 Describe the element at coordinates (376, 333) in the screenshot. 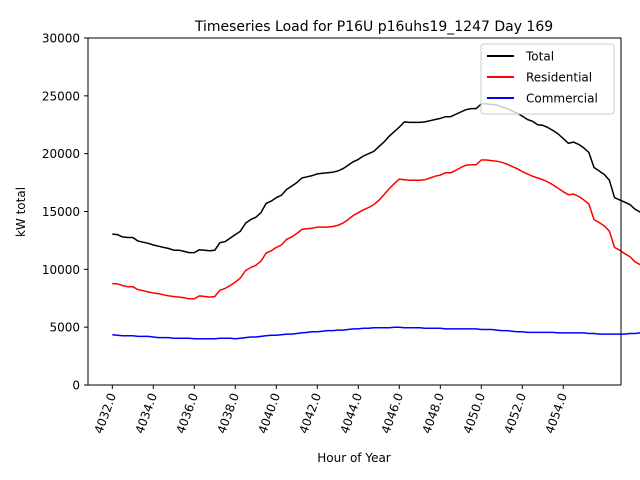

I see `series-line-commercial` at that location.